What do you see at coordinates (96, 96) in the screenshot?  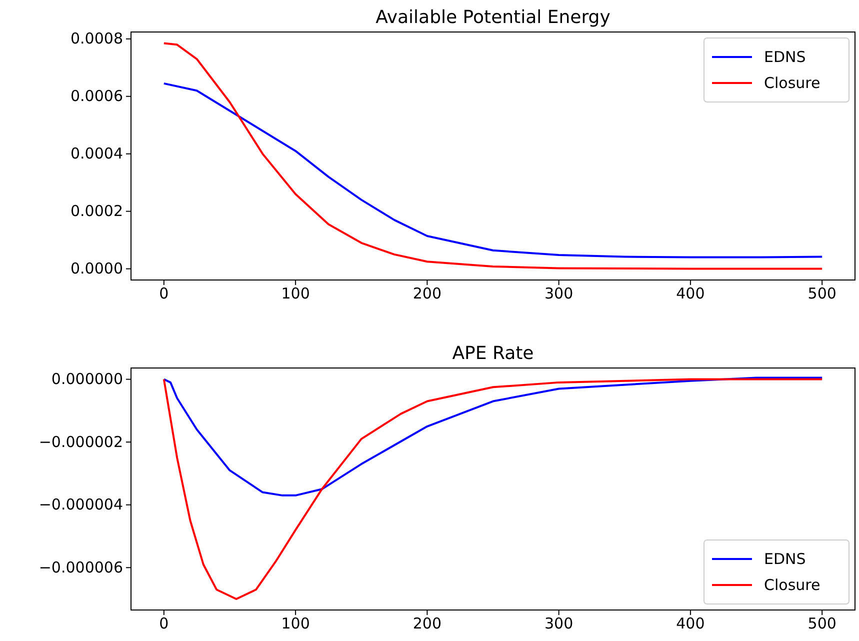 I see `y-tick-label: 0.0006` at bounding box center [96, 96].